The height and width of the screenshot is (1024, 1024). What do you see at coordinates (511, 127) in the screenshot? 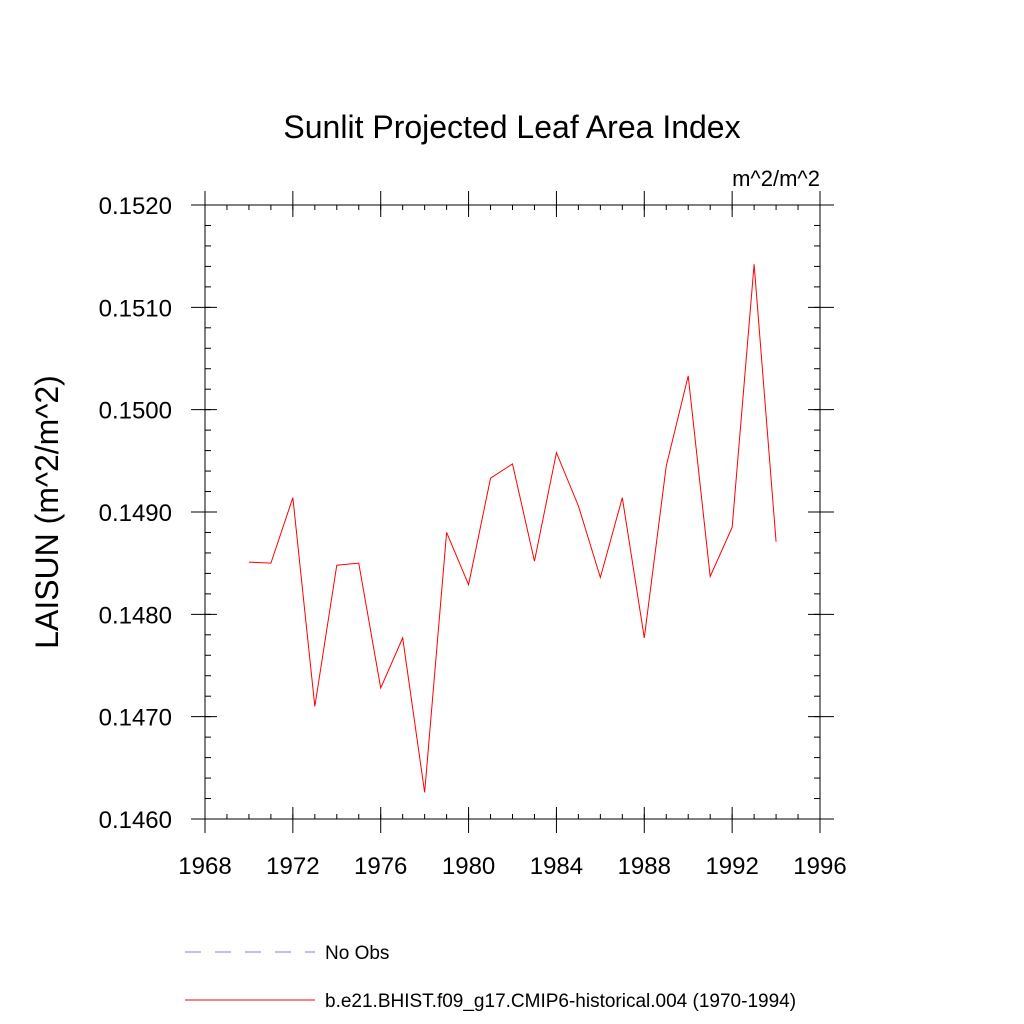
I see `chart-title: Sunlit Projected Leaf Area Index` at bounding box center [511, 127].